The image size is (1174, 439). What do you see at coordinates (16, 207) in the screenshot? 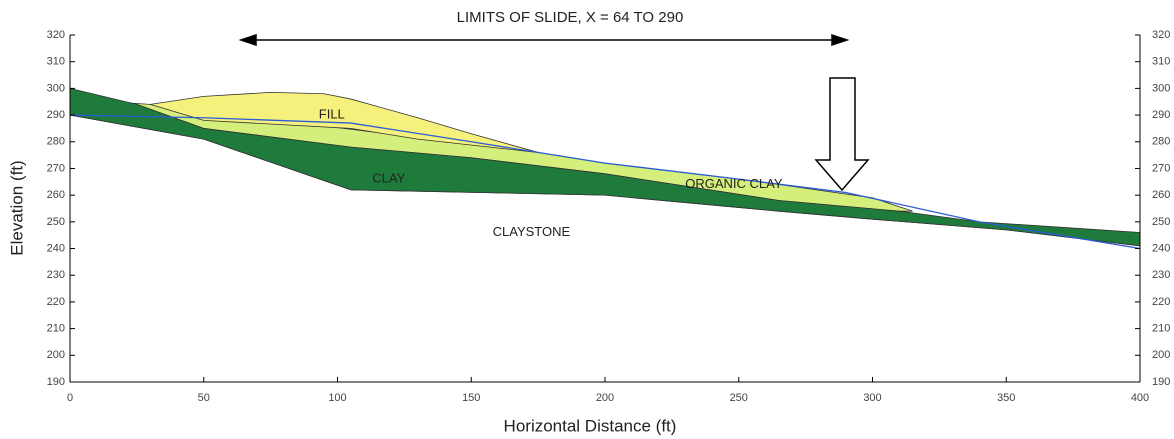
I see `y-axis-label: Elevation (ft)` at bounding box center [16, 207].